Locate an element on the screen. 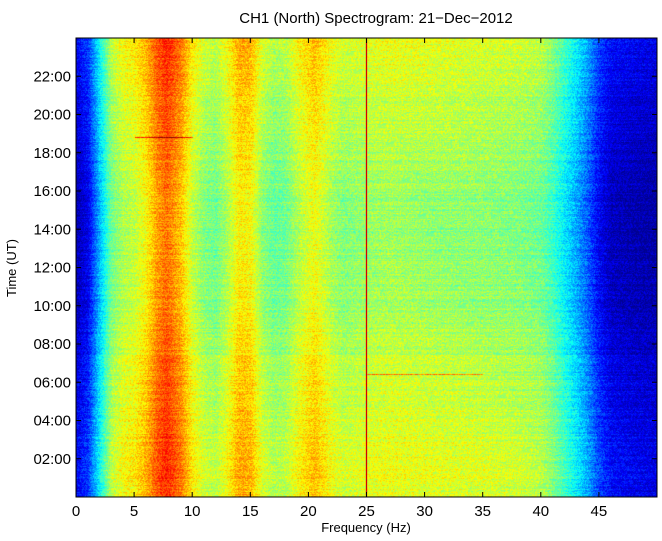 The height and width of the screenshot is (541, 662). y-tick-label: 12:00 is located at coordinates (52, 268).